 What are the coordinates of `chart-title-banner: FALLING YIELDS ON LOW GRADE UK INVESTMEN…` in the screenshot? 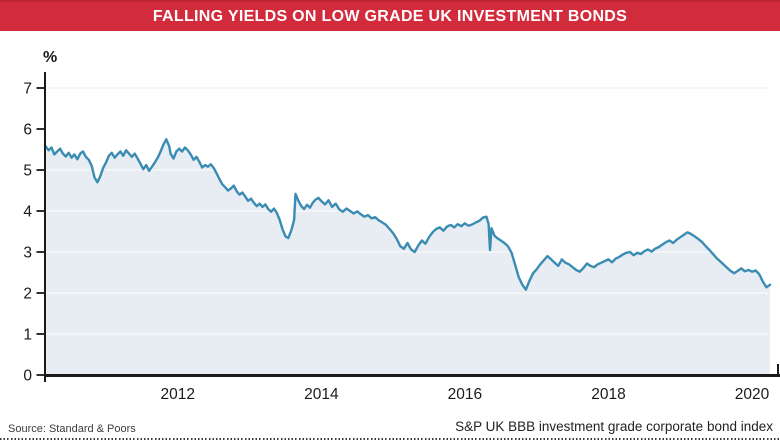 It's located at (390, 15).